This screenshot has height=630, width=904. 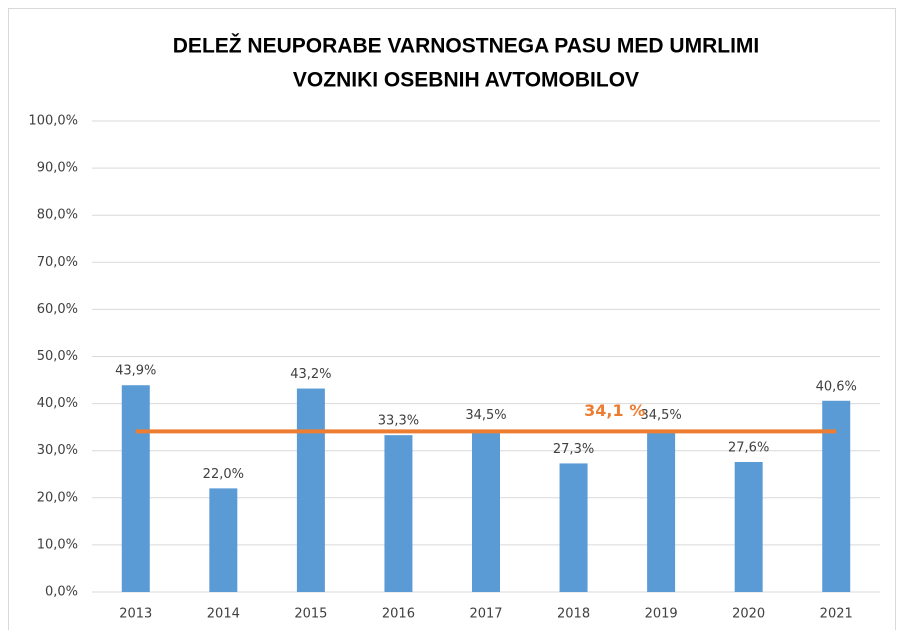 What do you see at coordinates (748, 614) in the screenshot?
I see `x-tick-label: 2020` at bounding box center [748, 614].